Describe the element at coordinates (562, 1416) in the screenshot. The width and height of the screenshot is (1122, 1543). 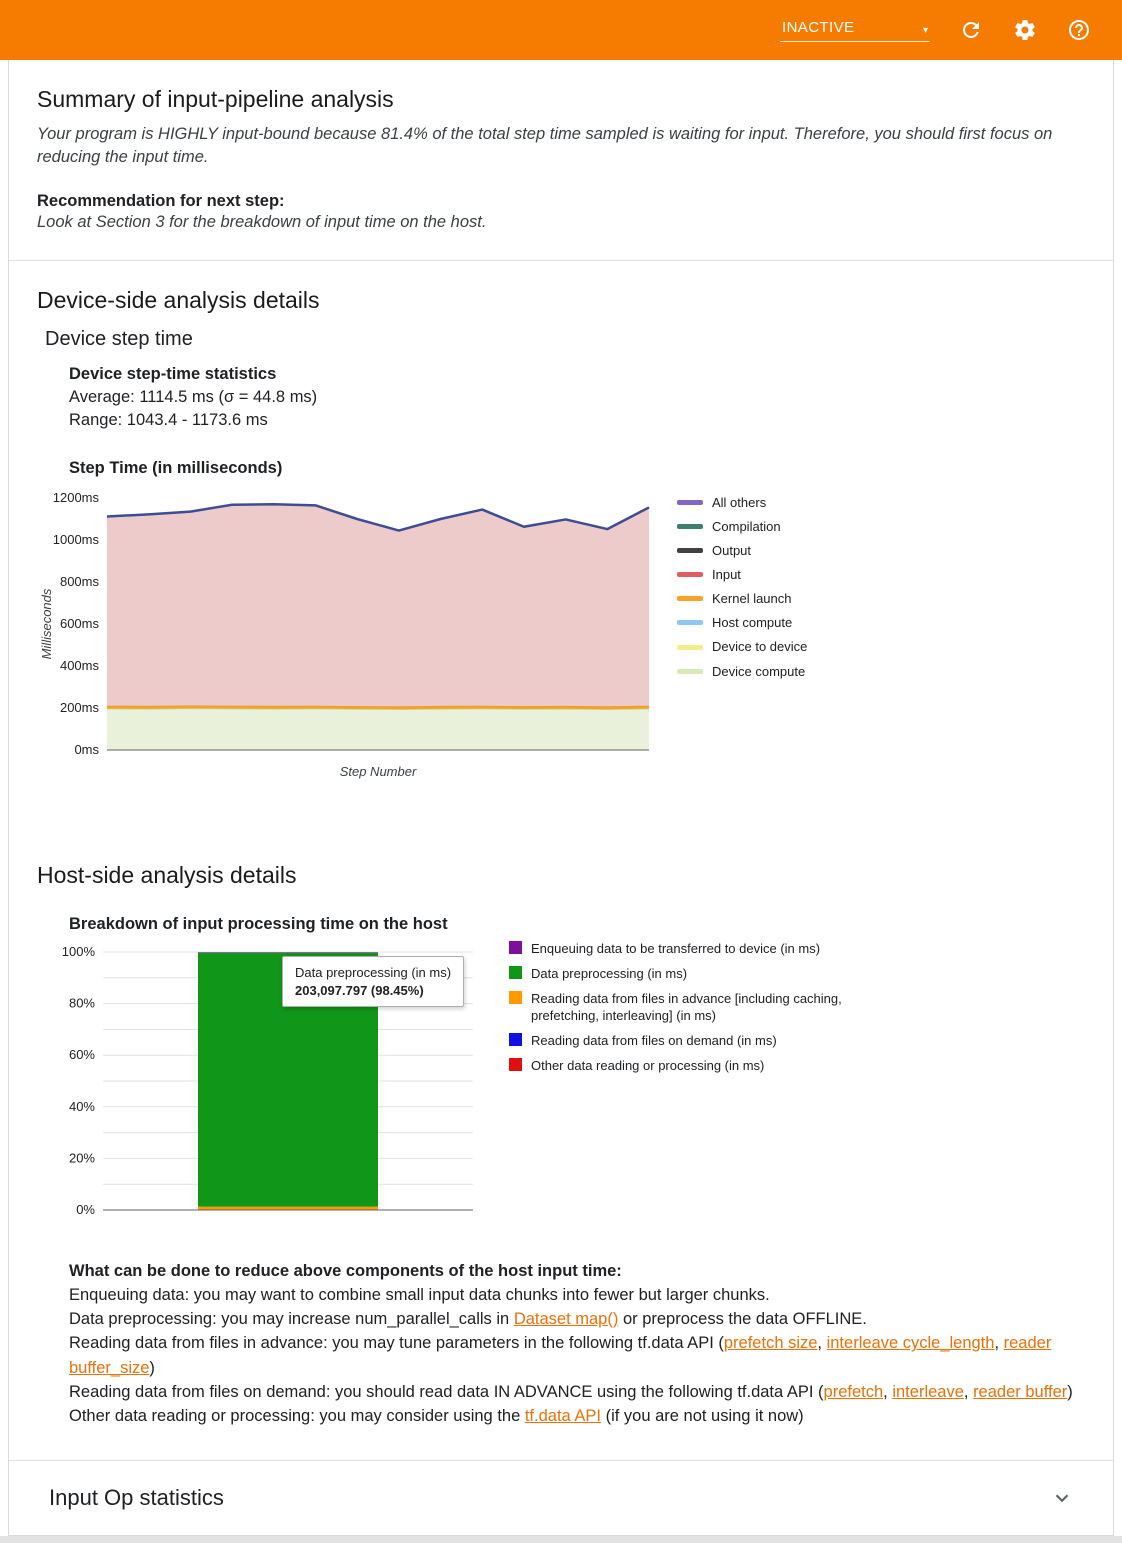
I see `advice-link: tf.data API` at that location.